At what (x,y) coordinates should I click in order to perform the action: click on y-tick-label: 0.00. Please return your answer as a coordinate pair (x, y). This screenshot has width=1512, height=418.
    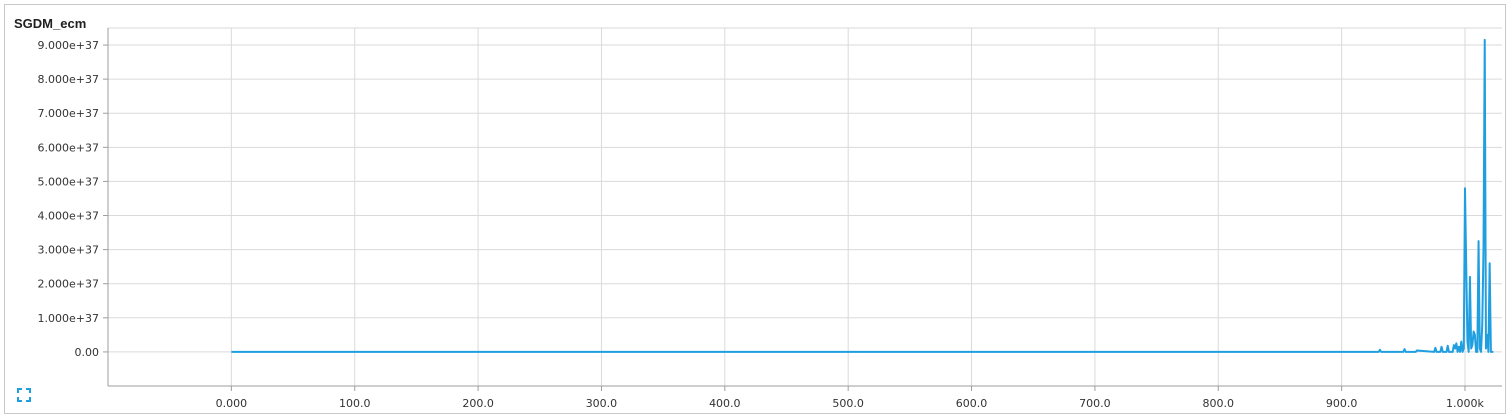
    Looking at the image, I should click on (87, 352).